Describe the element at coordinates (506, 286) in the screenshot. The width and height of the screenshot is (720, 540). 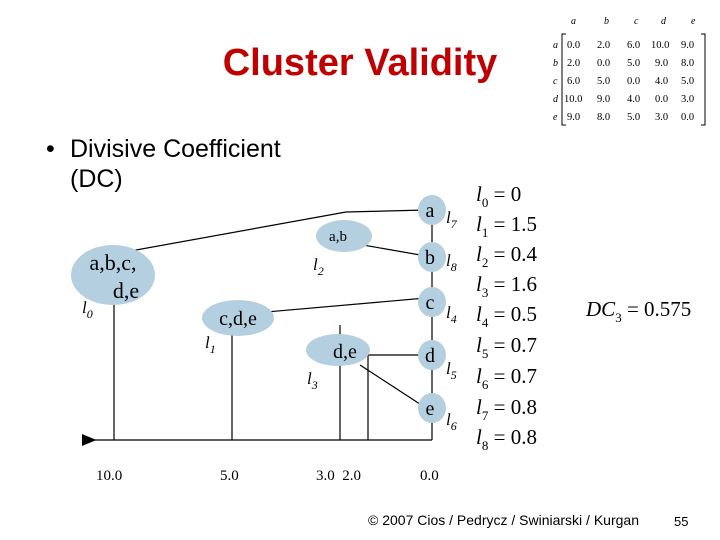
I see `level-value-row: l3 = 1.6` at that location.